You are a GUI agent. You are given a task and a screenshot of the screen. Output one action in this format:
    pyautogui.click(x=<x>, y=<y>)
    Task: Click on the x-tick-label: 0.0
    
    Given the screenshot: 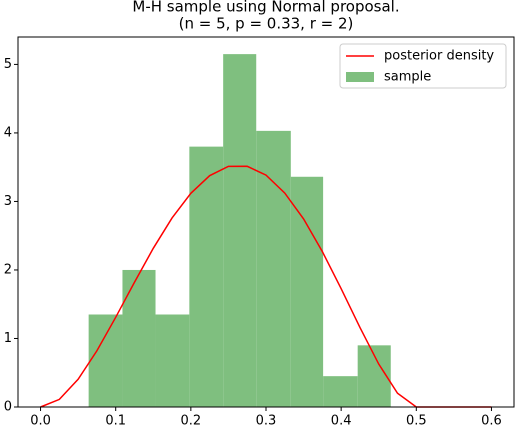 What is the action you would take?
    pyautogui.click(x=40, y=421)
    